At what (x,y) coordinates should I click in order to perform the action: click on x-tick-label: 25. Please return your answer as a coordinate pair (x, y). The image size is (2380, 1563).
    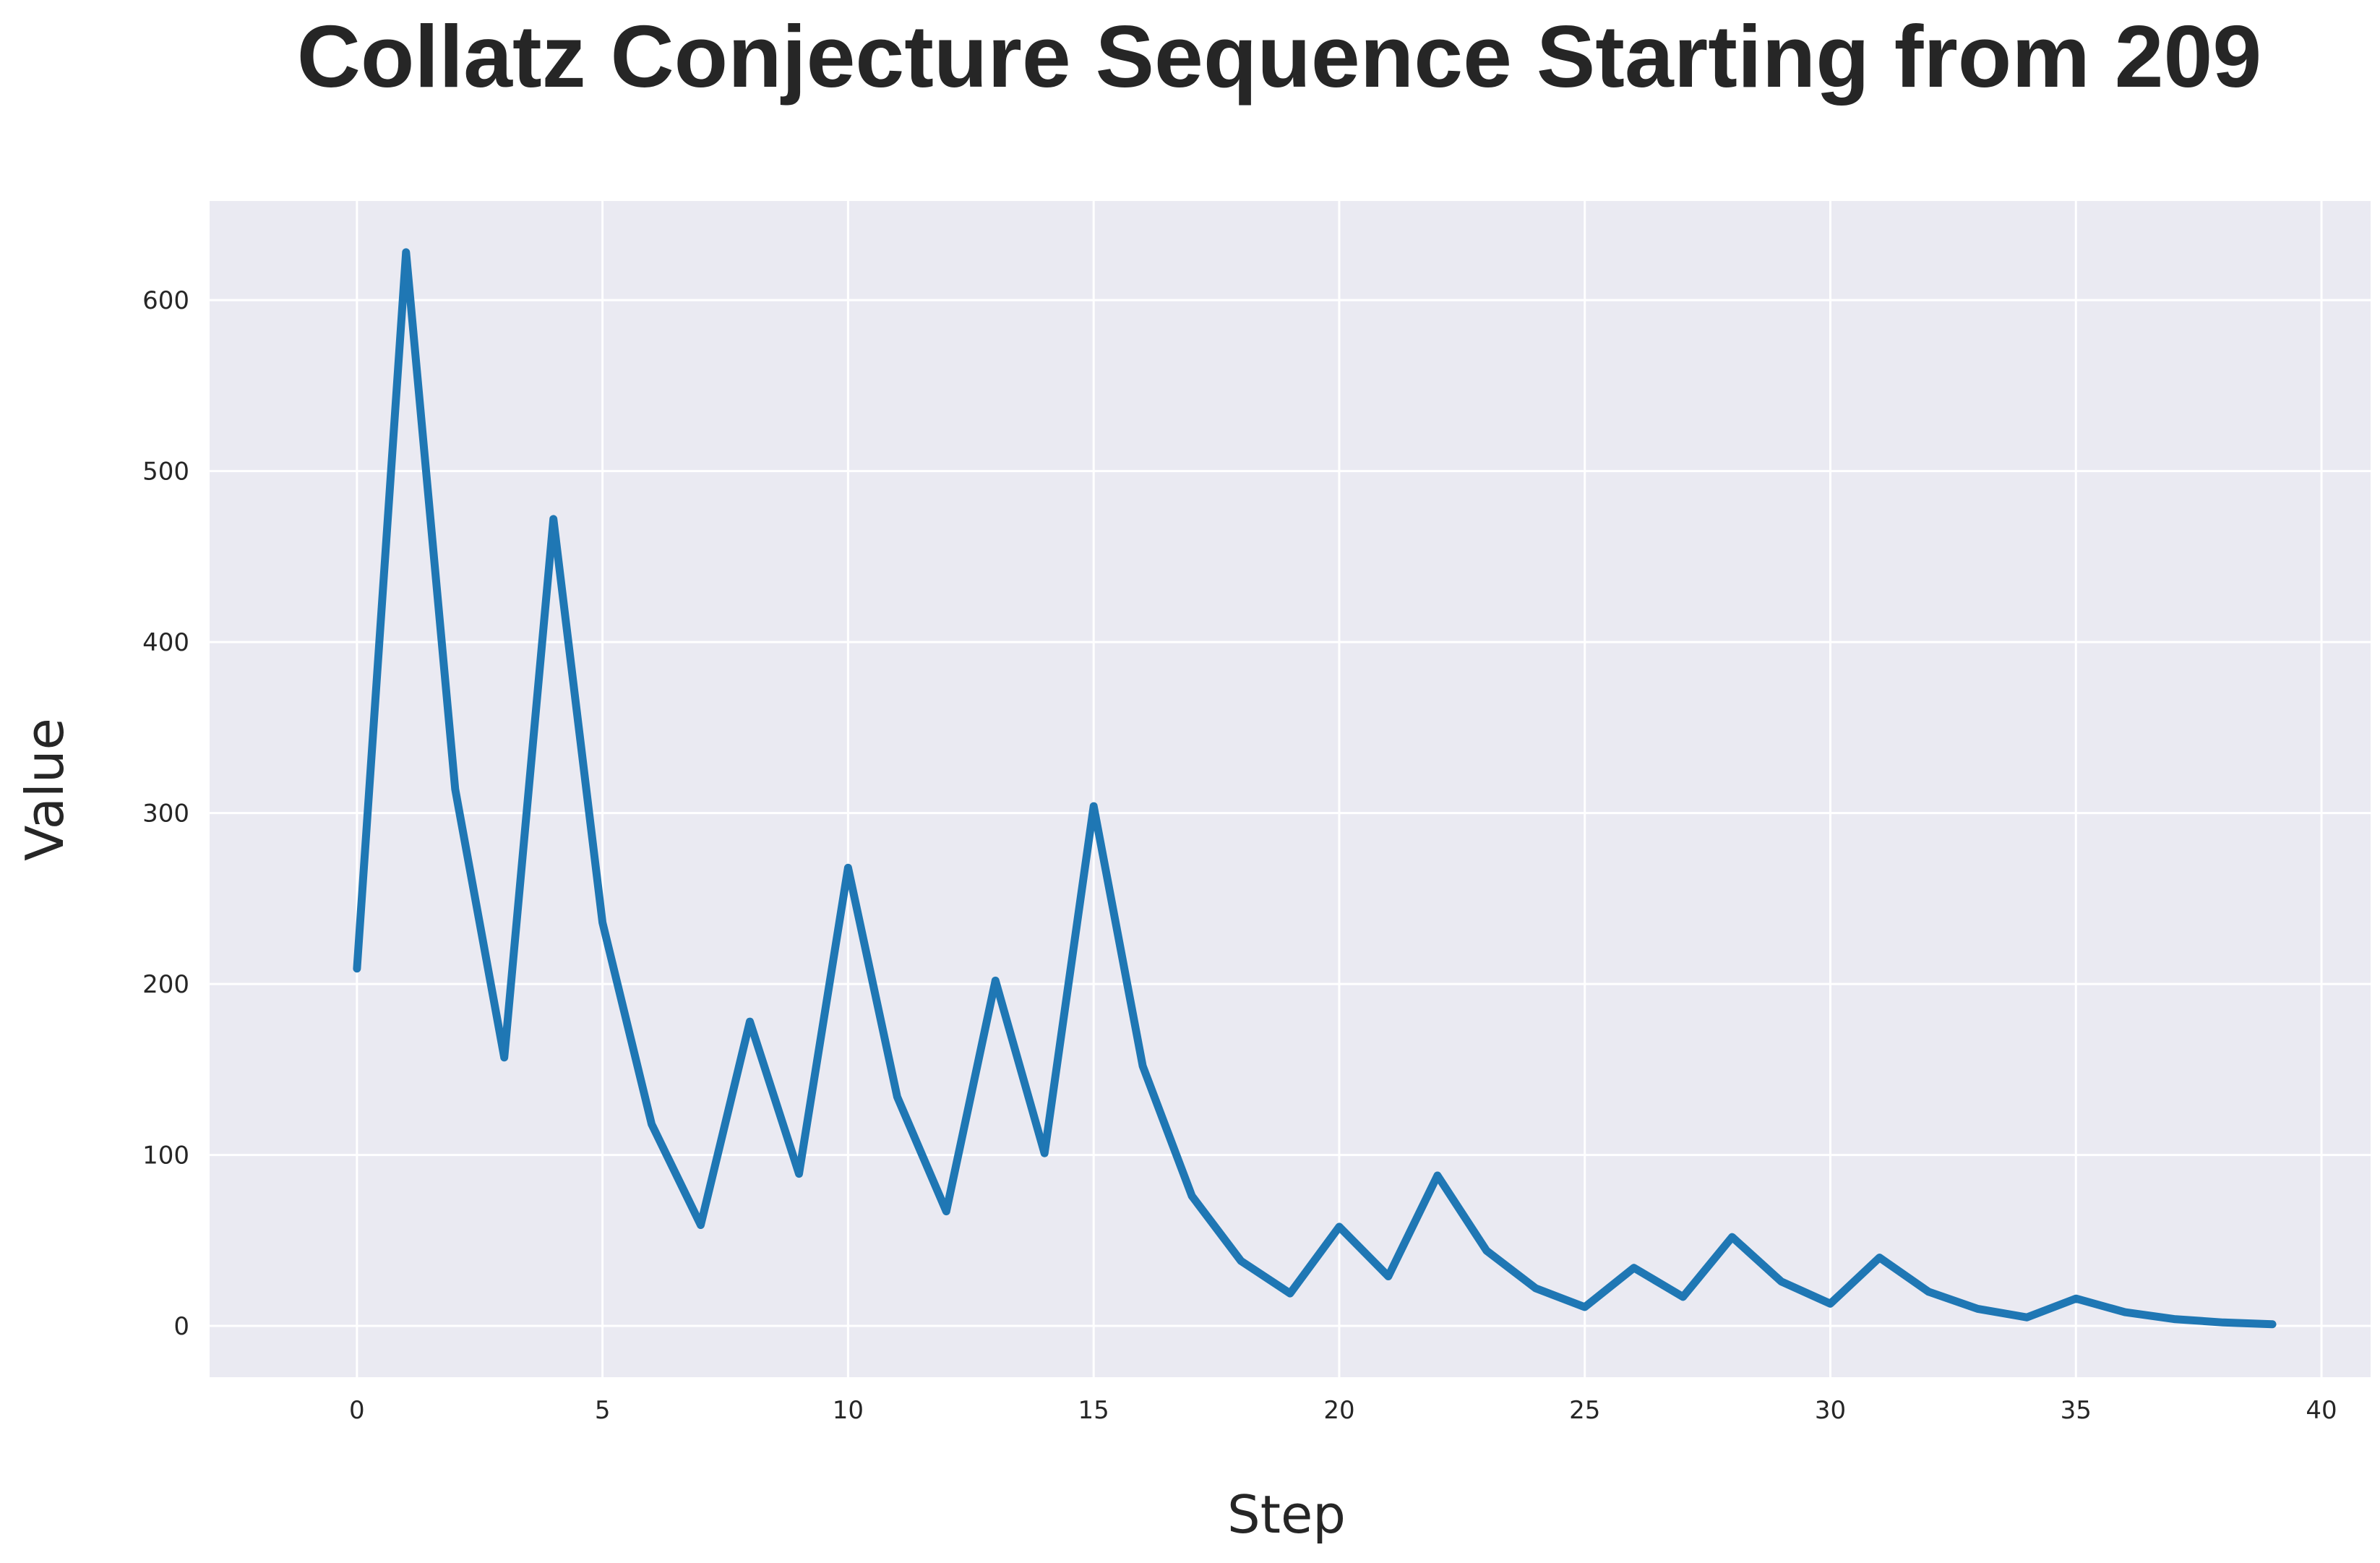
    Looking at the image, I should click on (1584, 1410).